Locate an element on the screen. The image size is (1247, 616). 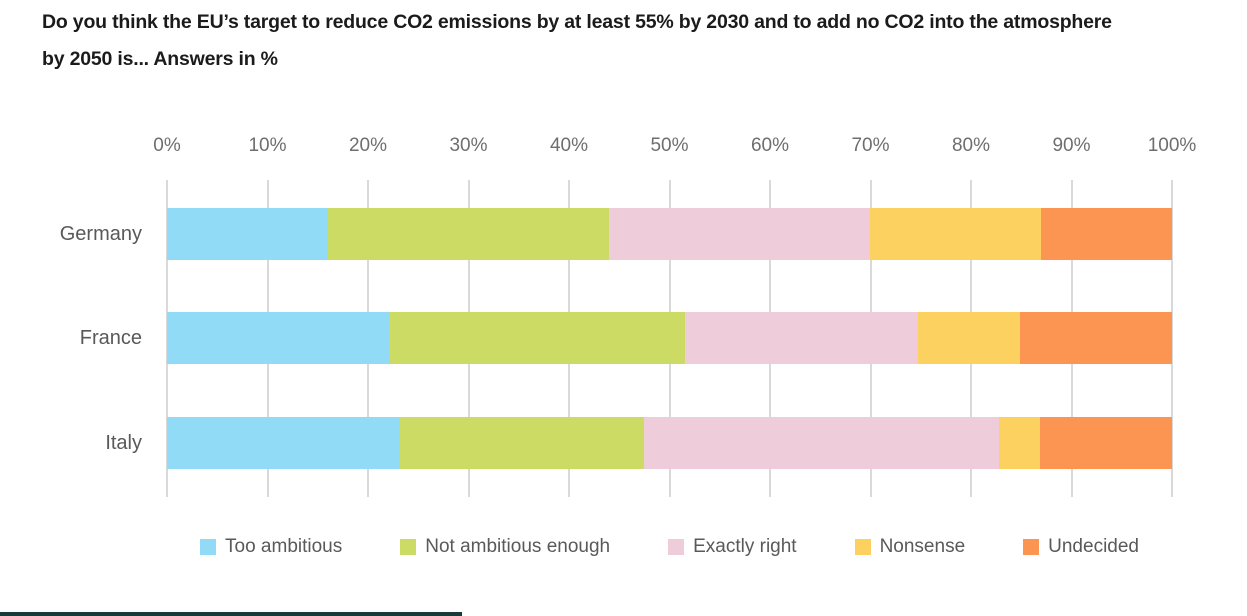
bar-segment-germany-undecided is located at coordinates (1106, 234).